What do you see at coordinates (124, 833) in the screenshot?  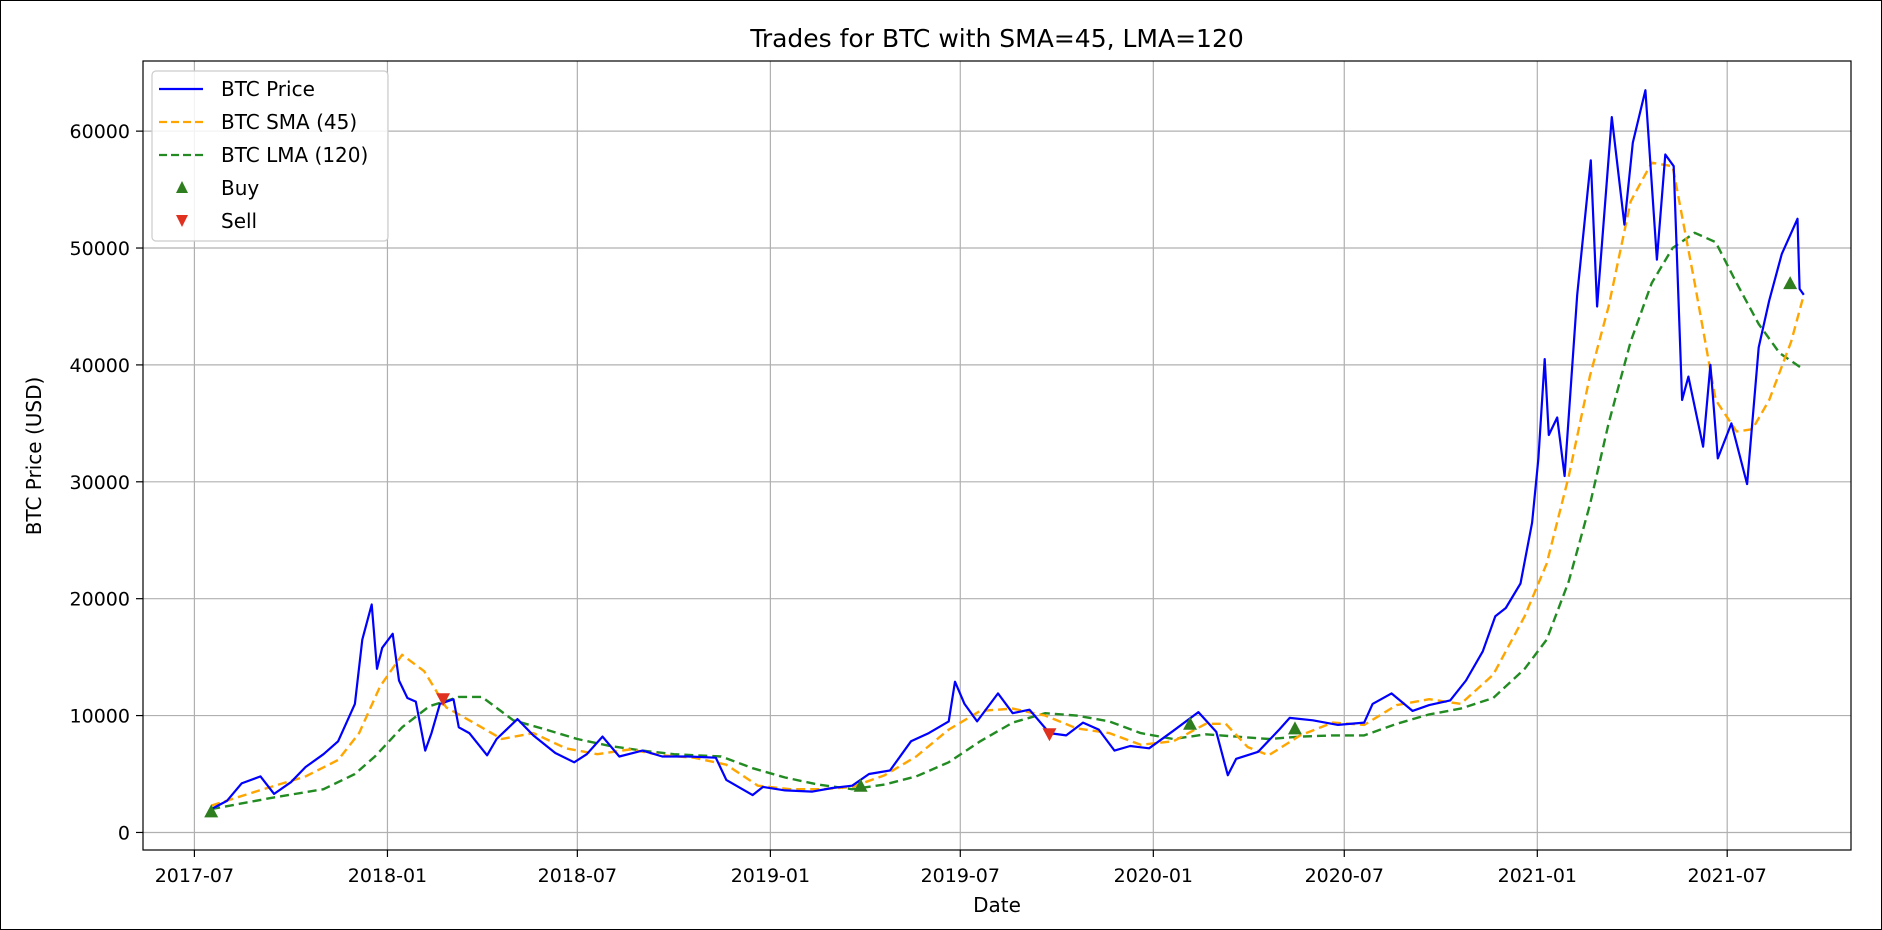 I see `y-tick-label: 0` at bounding box center [124, 833].